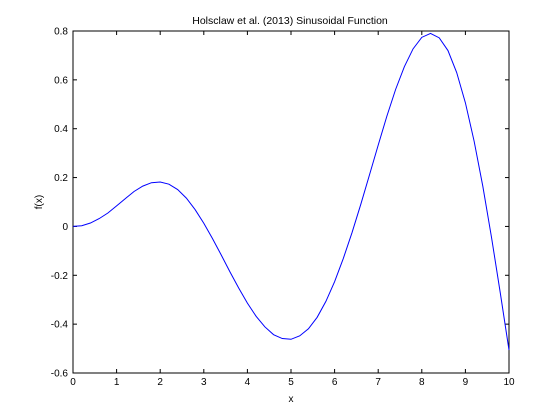  Describe the element at coordinates (60, 325) in the screenshot. I see `y-tick-label: -0.4` at that location.